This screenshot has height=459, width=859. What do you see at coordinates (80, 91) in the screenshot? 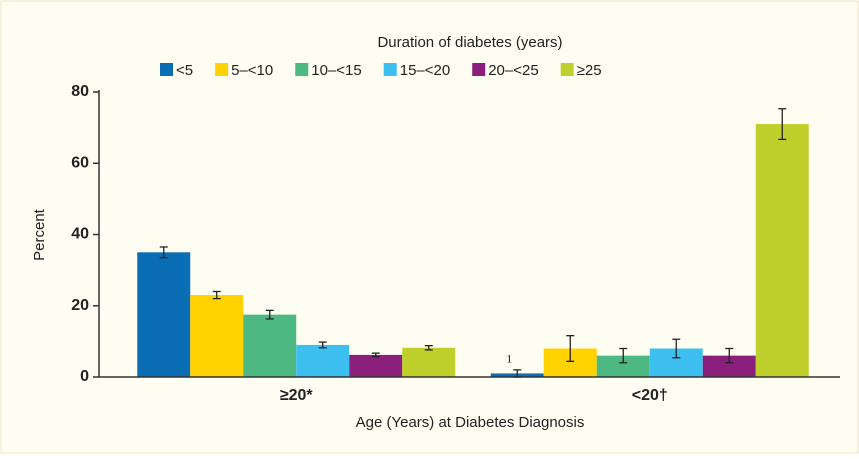
I see `y-tick-label: 80` at bounding box center [80, 91].